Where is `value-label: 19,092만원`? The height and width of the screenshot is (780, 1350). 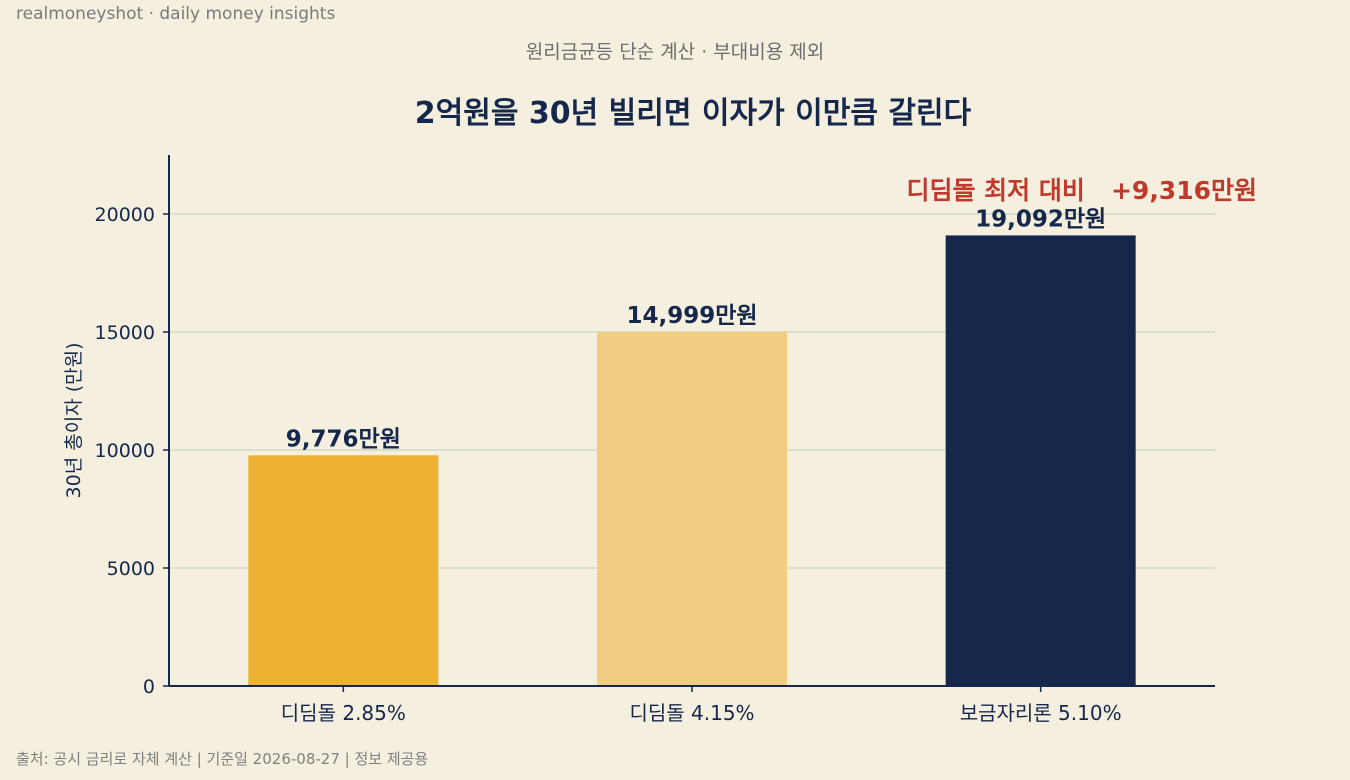
value-label: 19,092만원 is located at coordinates (1040, 219).